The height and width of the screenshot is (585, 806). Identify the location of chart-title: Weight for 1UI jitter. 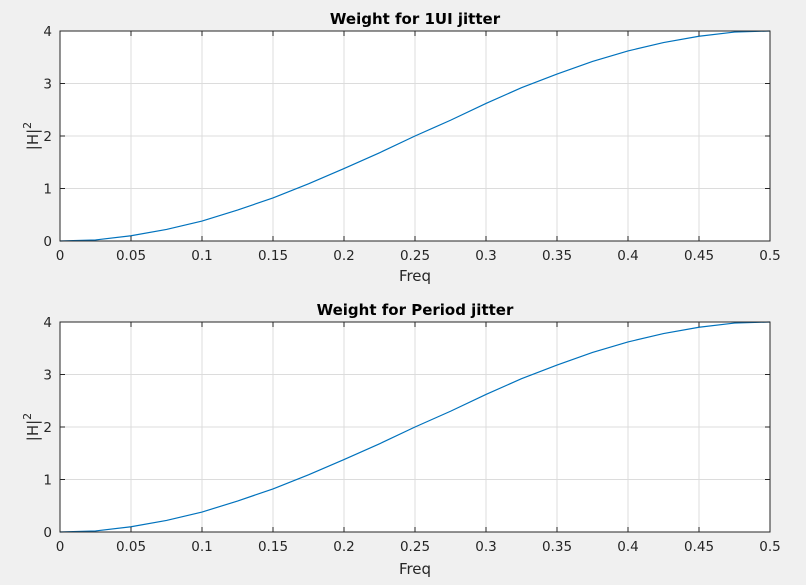
(415, 19).